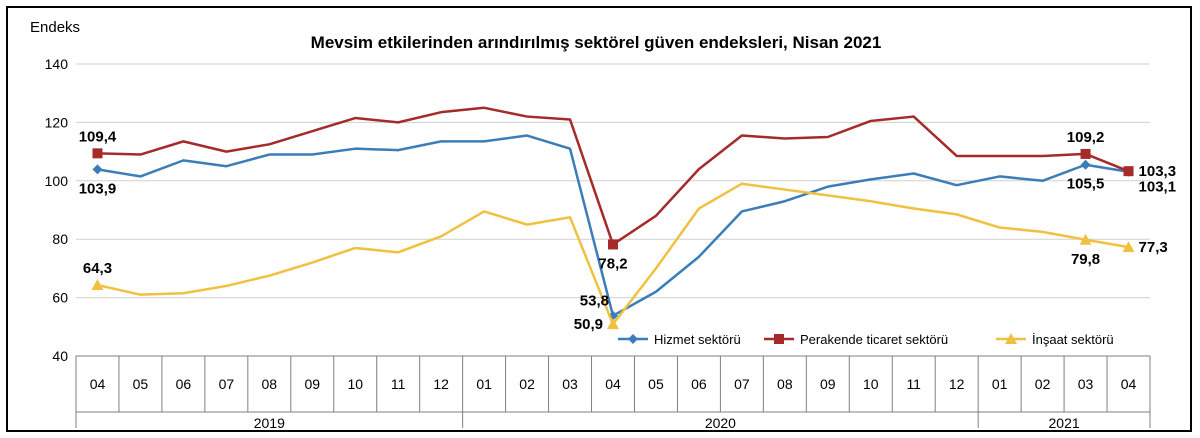 The width and height of the screenshot is (1200, 438). Describe the element at coordinates (55, 27) in the screenshot. I see `y-axis-label: Endeks` at that location.